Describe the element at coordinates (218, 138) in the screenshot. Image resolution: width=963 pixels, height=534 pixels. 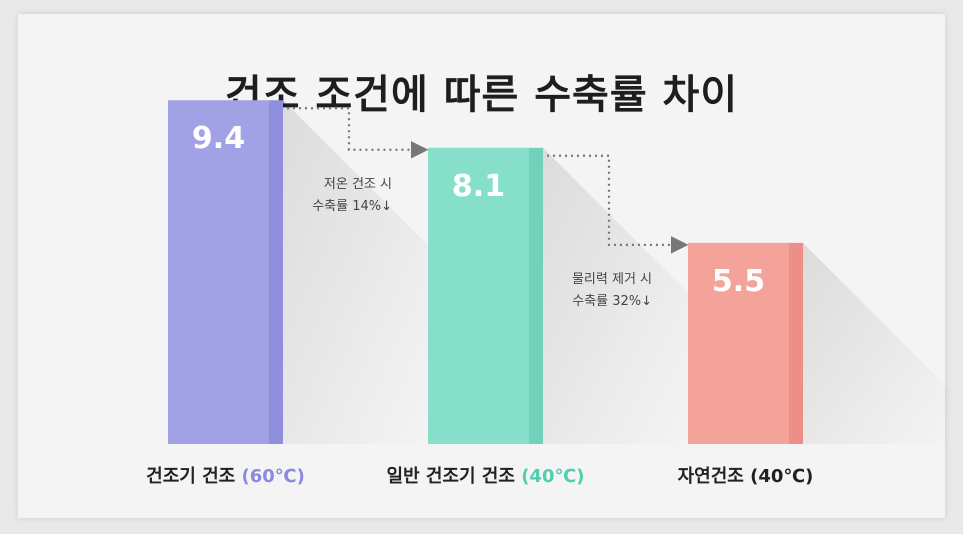
I see `data-label: 9.4` at that location.